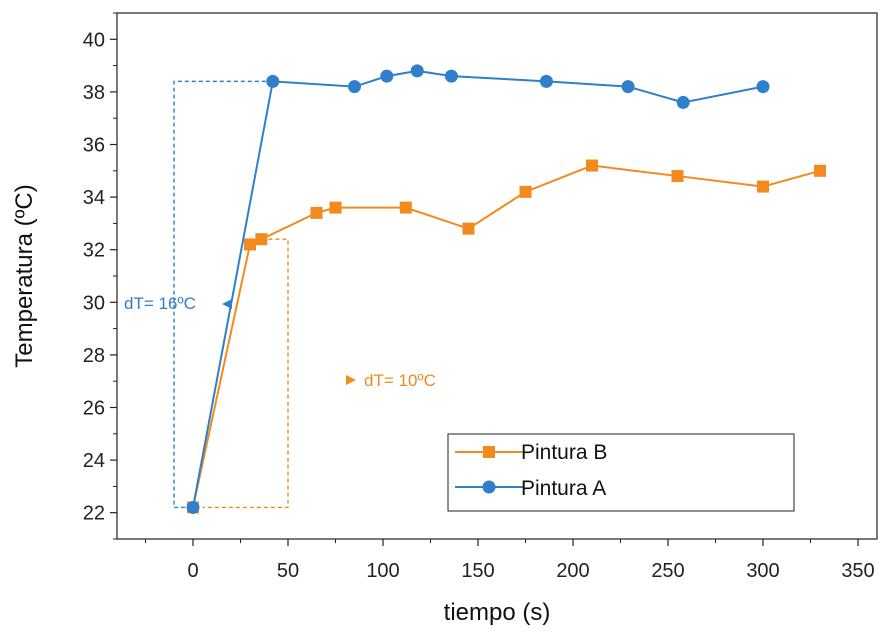  I want to click on y-tick-label: 32, so click(94, 251).